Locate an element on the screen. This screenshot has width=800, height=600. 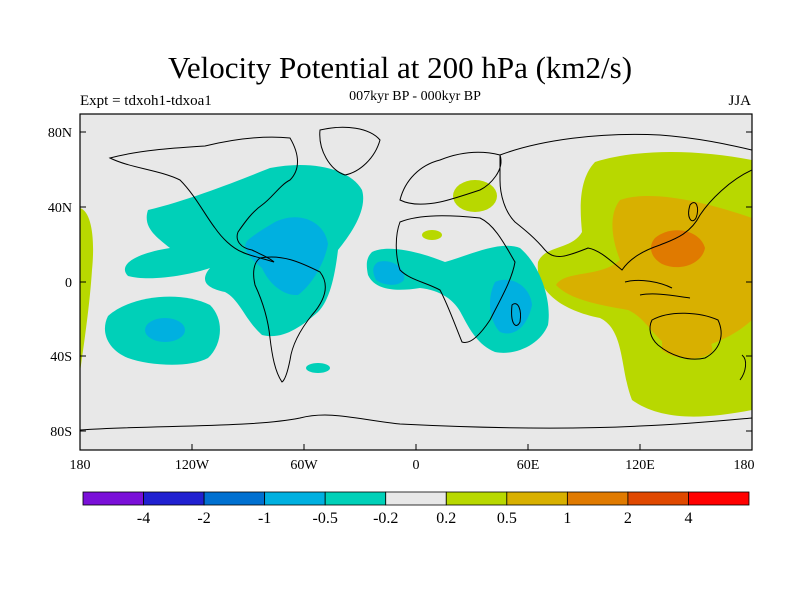
colorbar-label: 4 is located at coordinates (688, 518).